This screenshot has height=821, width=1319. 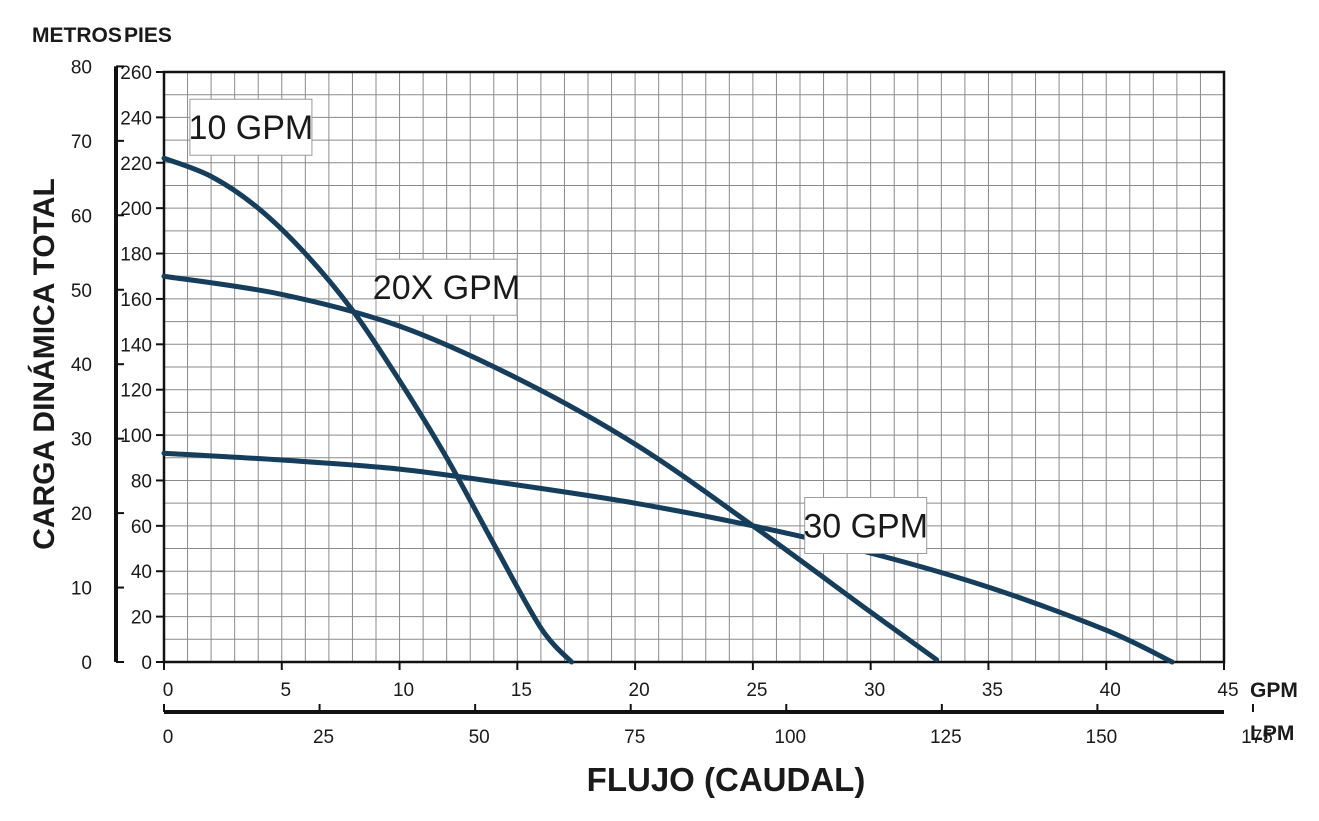 What do you see at coordinates (634, 737) in the screenshot?
I see `x-tick-label-lpm: 75` at bounding box center [634, 737].